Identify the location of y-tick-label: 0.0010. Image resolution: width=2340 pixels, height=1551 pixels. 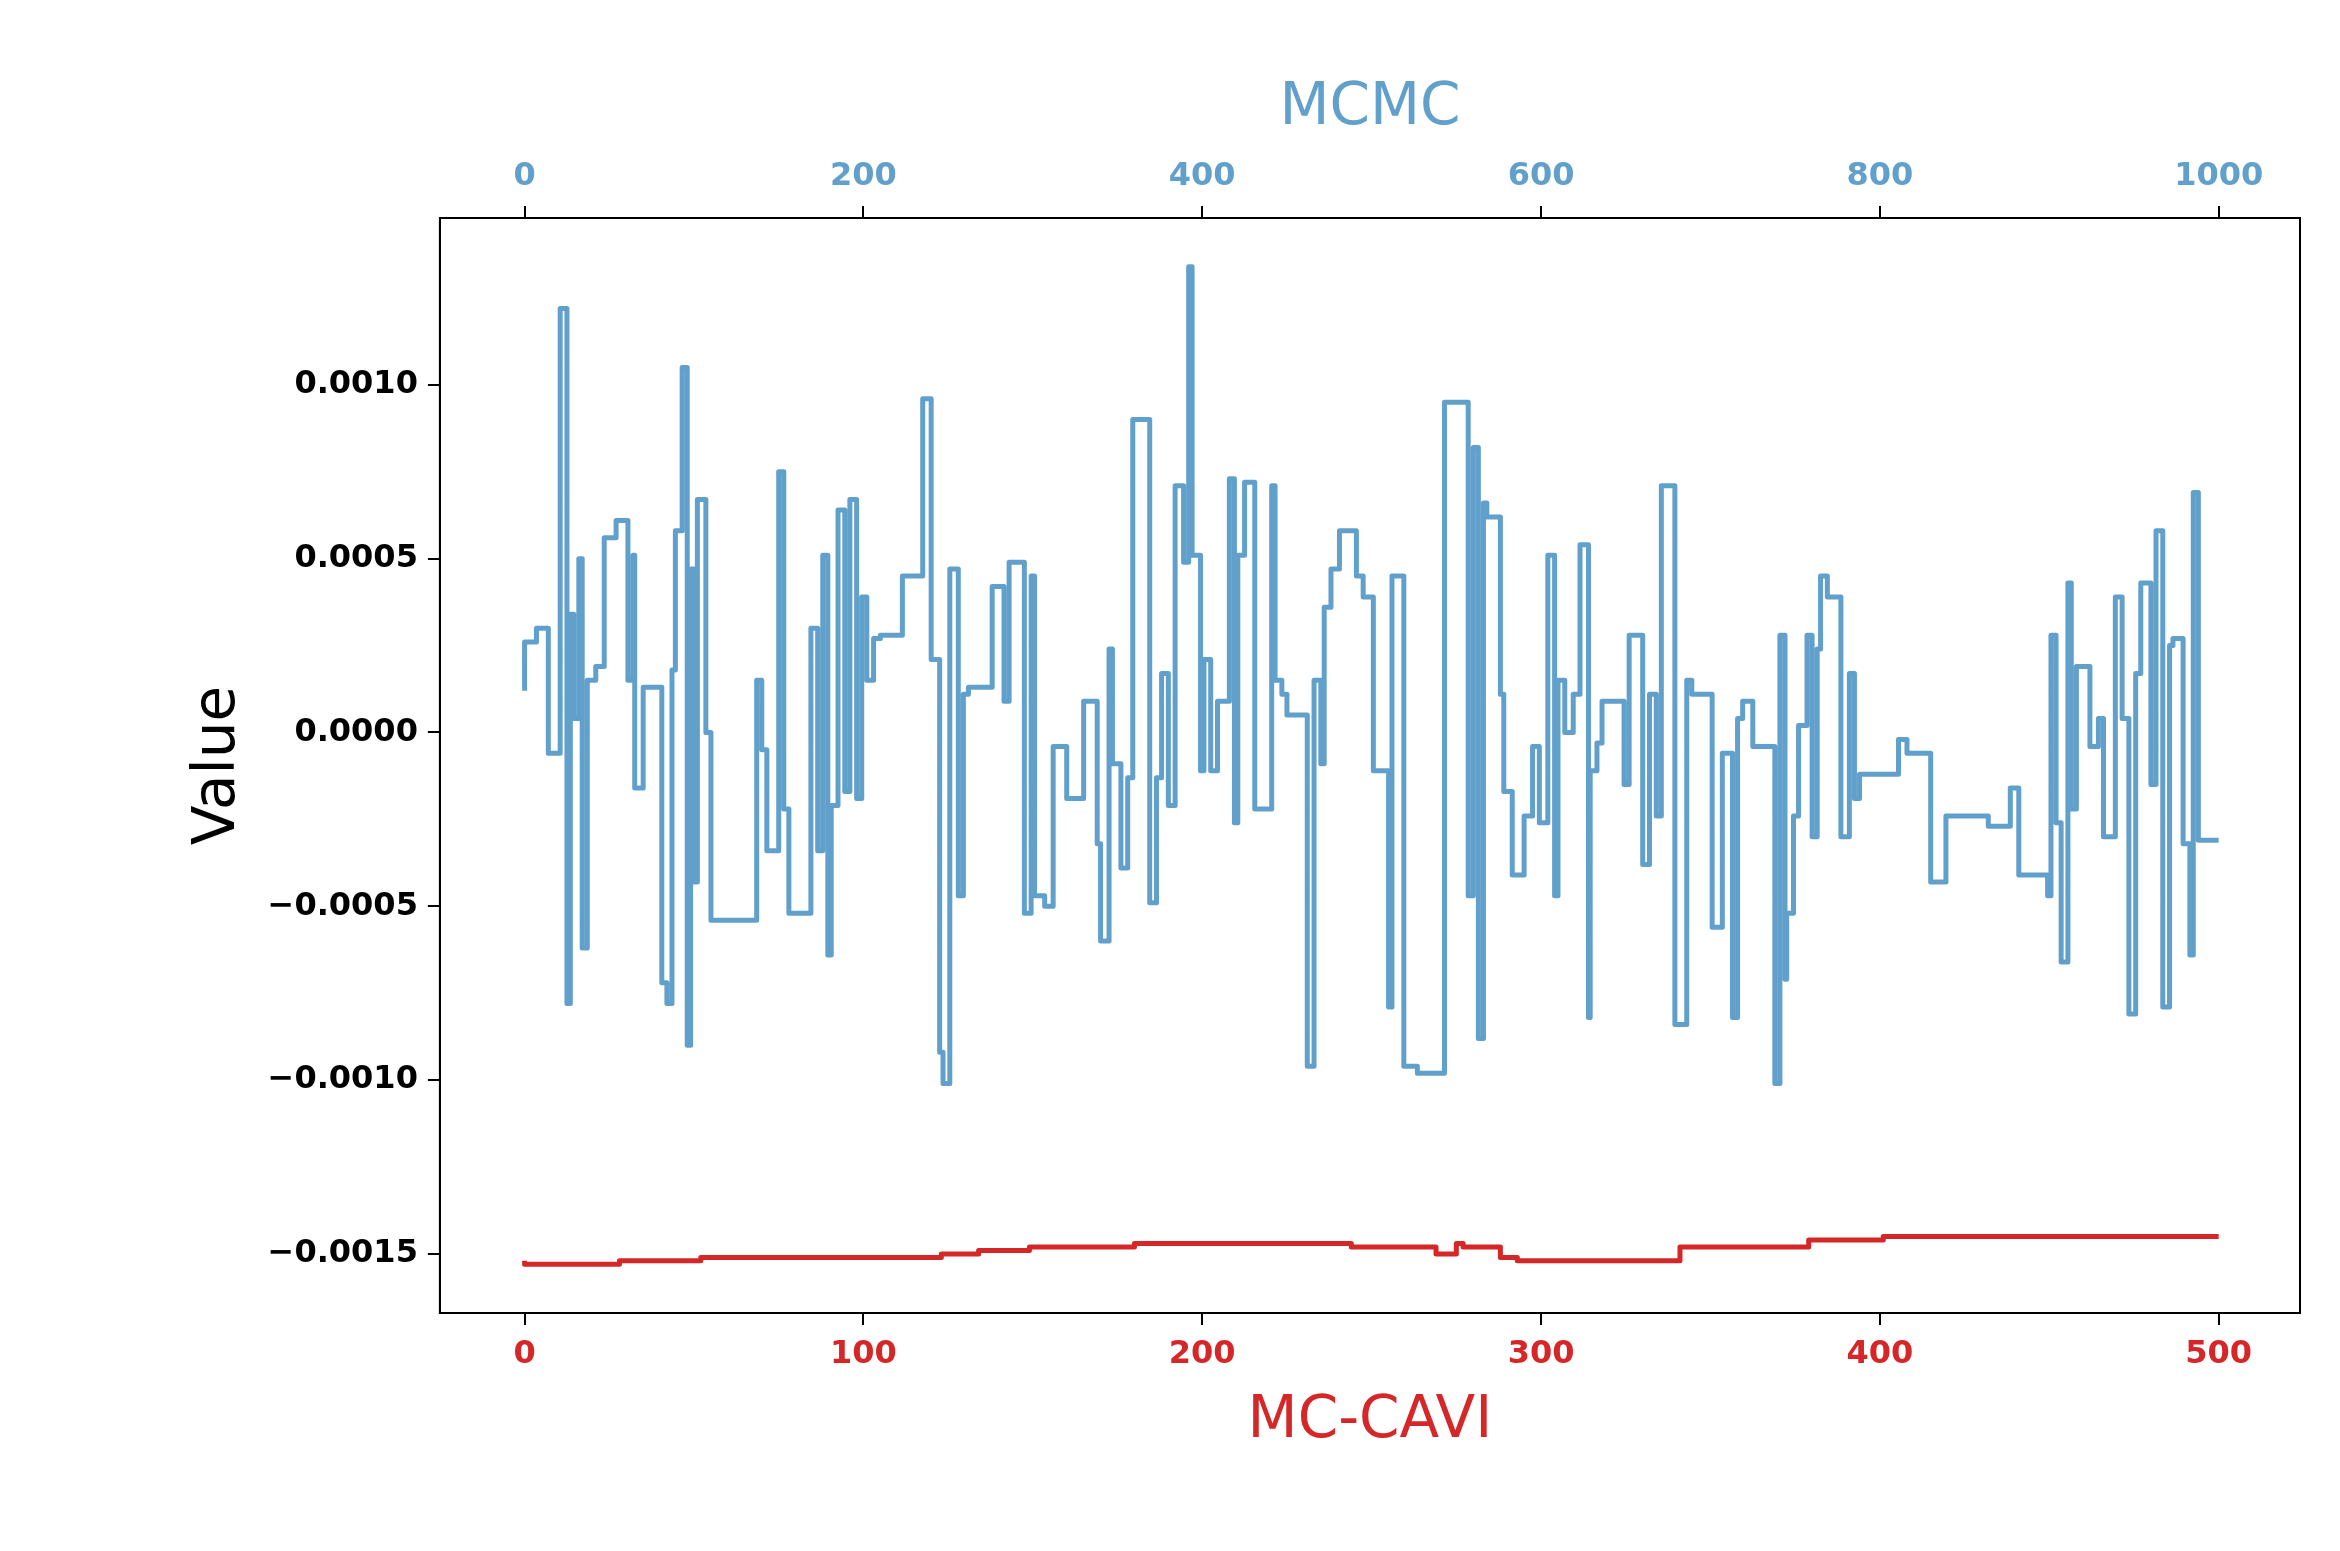
(356, 382).